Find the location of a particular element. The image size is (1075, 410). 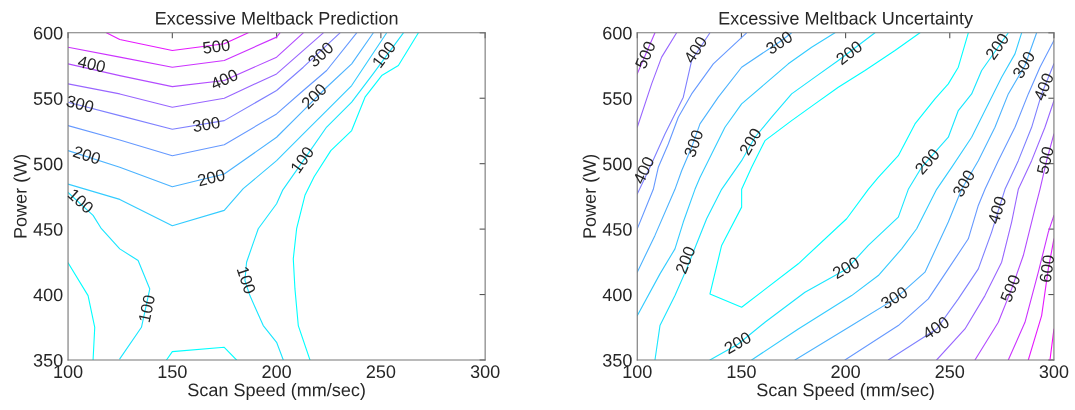

chart-title: Excessive Meltback Uncertainty is located at coordinates (846, 20).